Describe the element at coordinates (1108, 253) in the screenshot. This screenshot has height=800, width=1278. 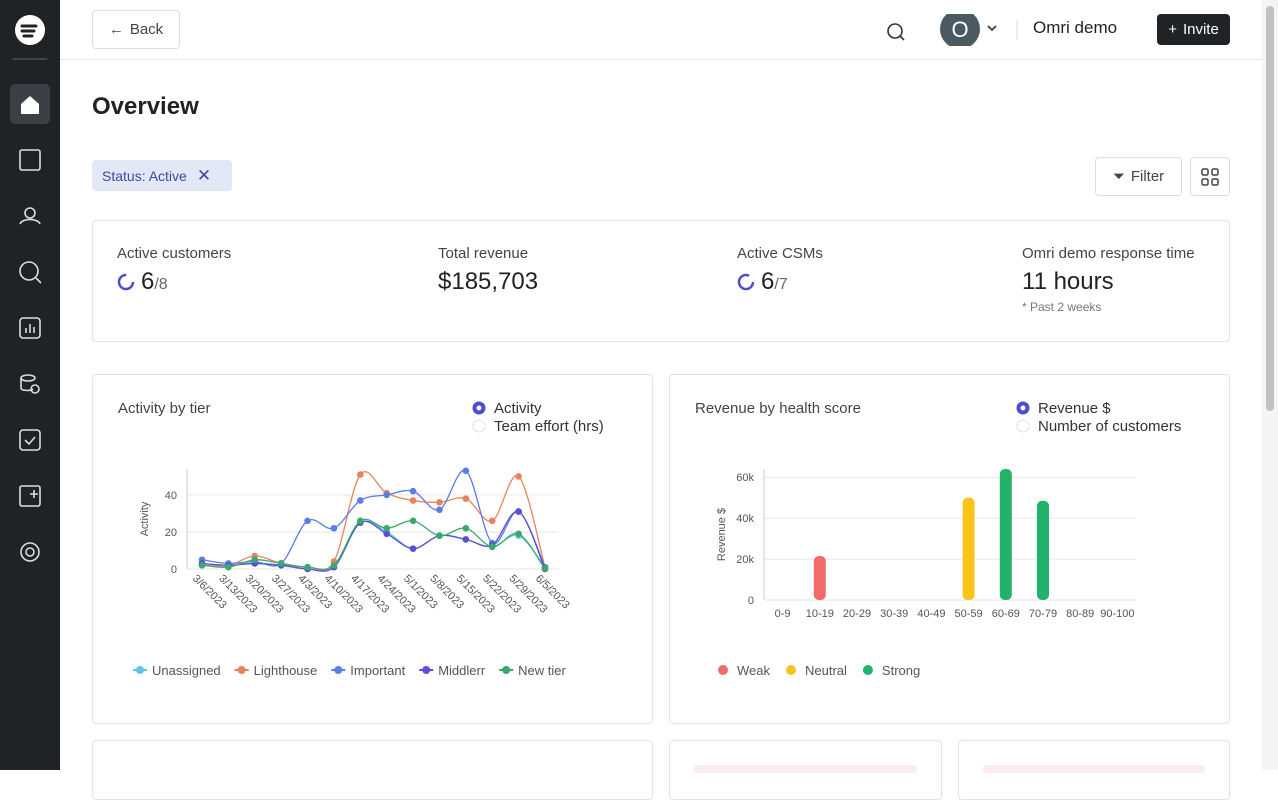
I see `kpi-label: Omri demo response time` at that location.